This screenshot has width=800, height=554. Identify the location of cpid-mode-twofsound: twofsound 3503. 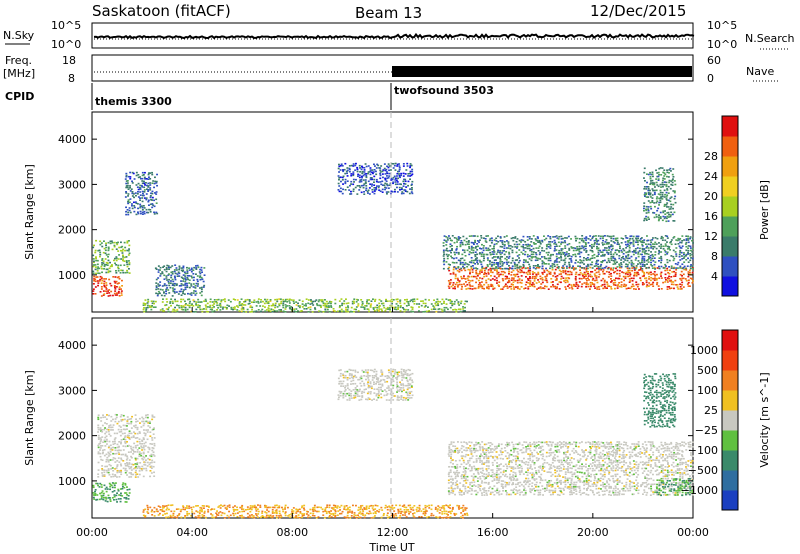
(444, 90).